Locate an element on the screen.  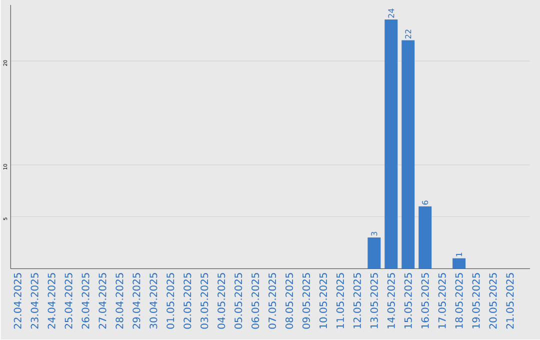
x-tick-label: 20.05.2025 is located at coordinates (493, 301).